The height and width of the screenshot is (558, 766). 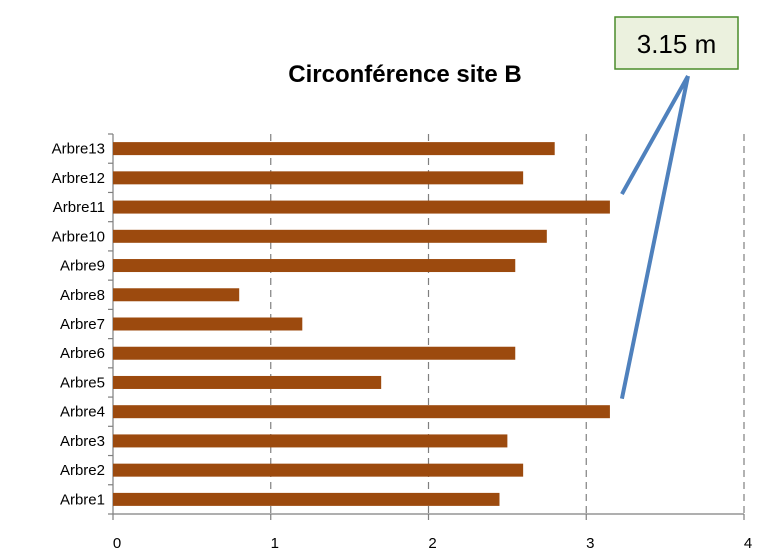 What do you see at coordinates (748, 543) in the screenshot?
I see `x-tick-label: 4` at bounding box center [748, 543].